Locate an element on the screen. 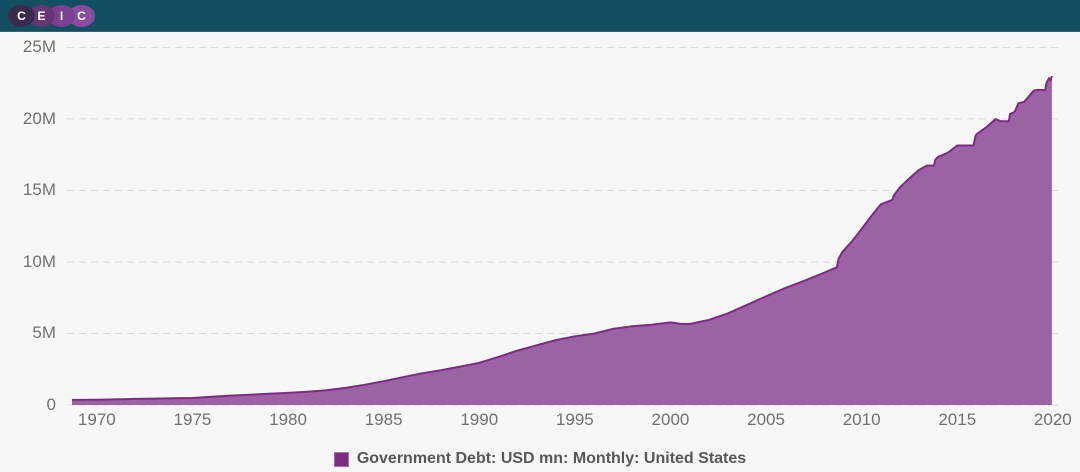  x-tick-label: 2015 is located at coordinates (957, 419).